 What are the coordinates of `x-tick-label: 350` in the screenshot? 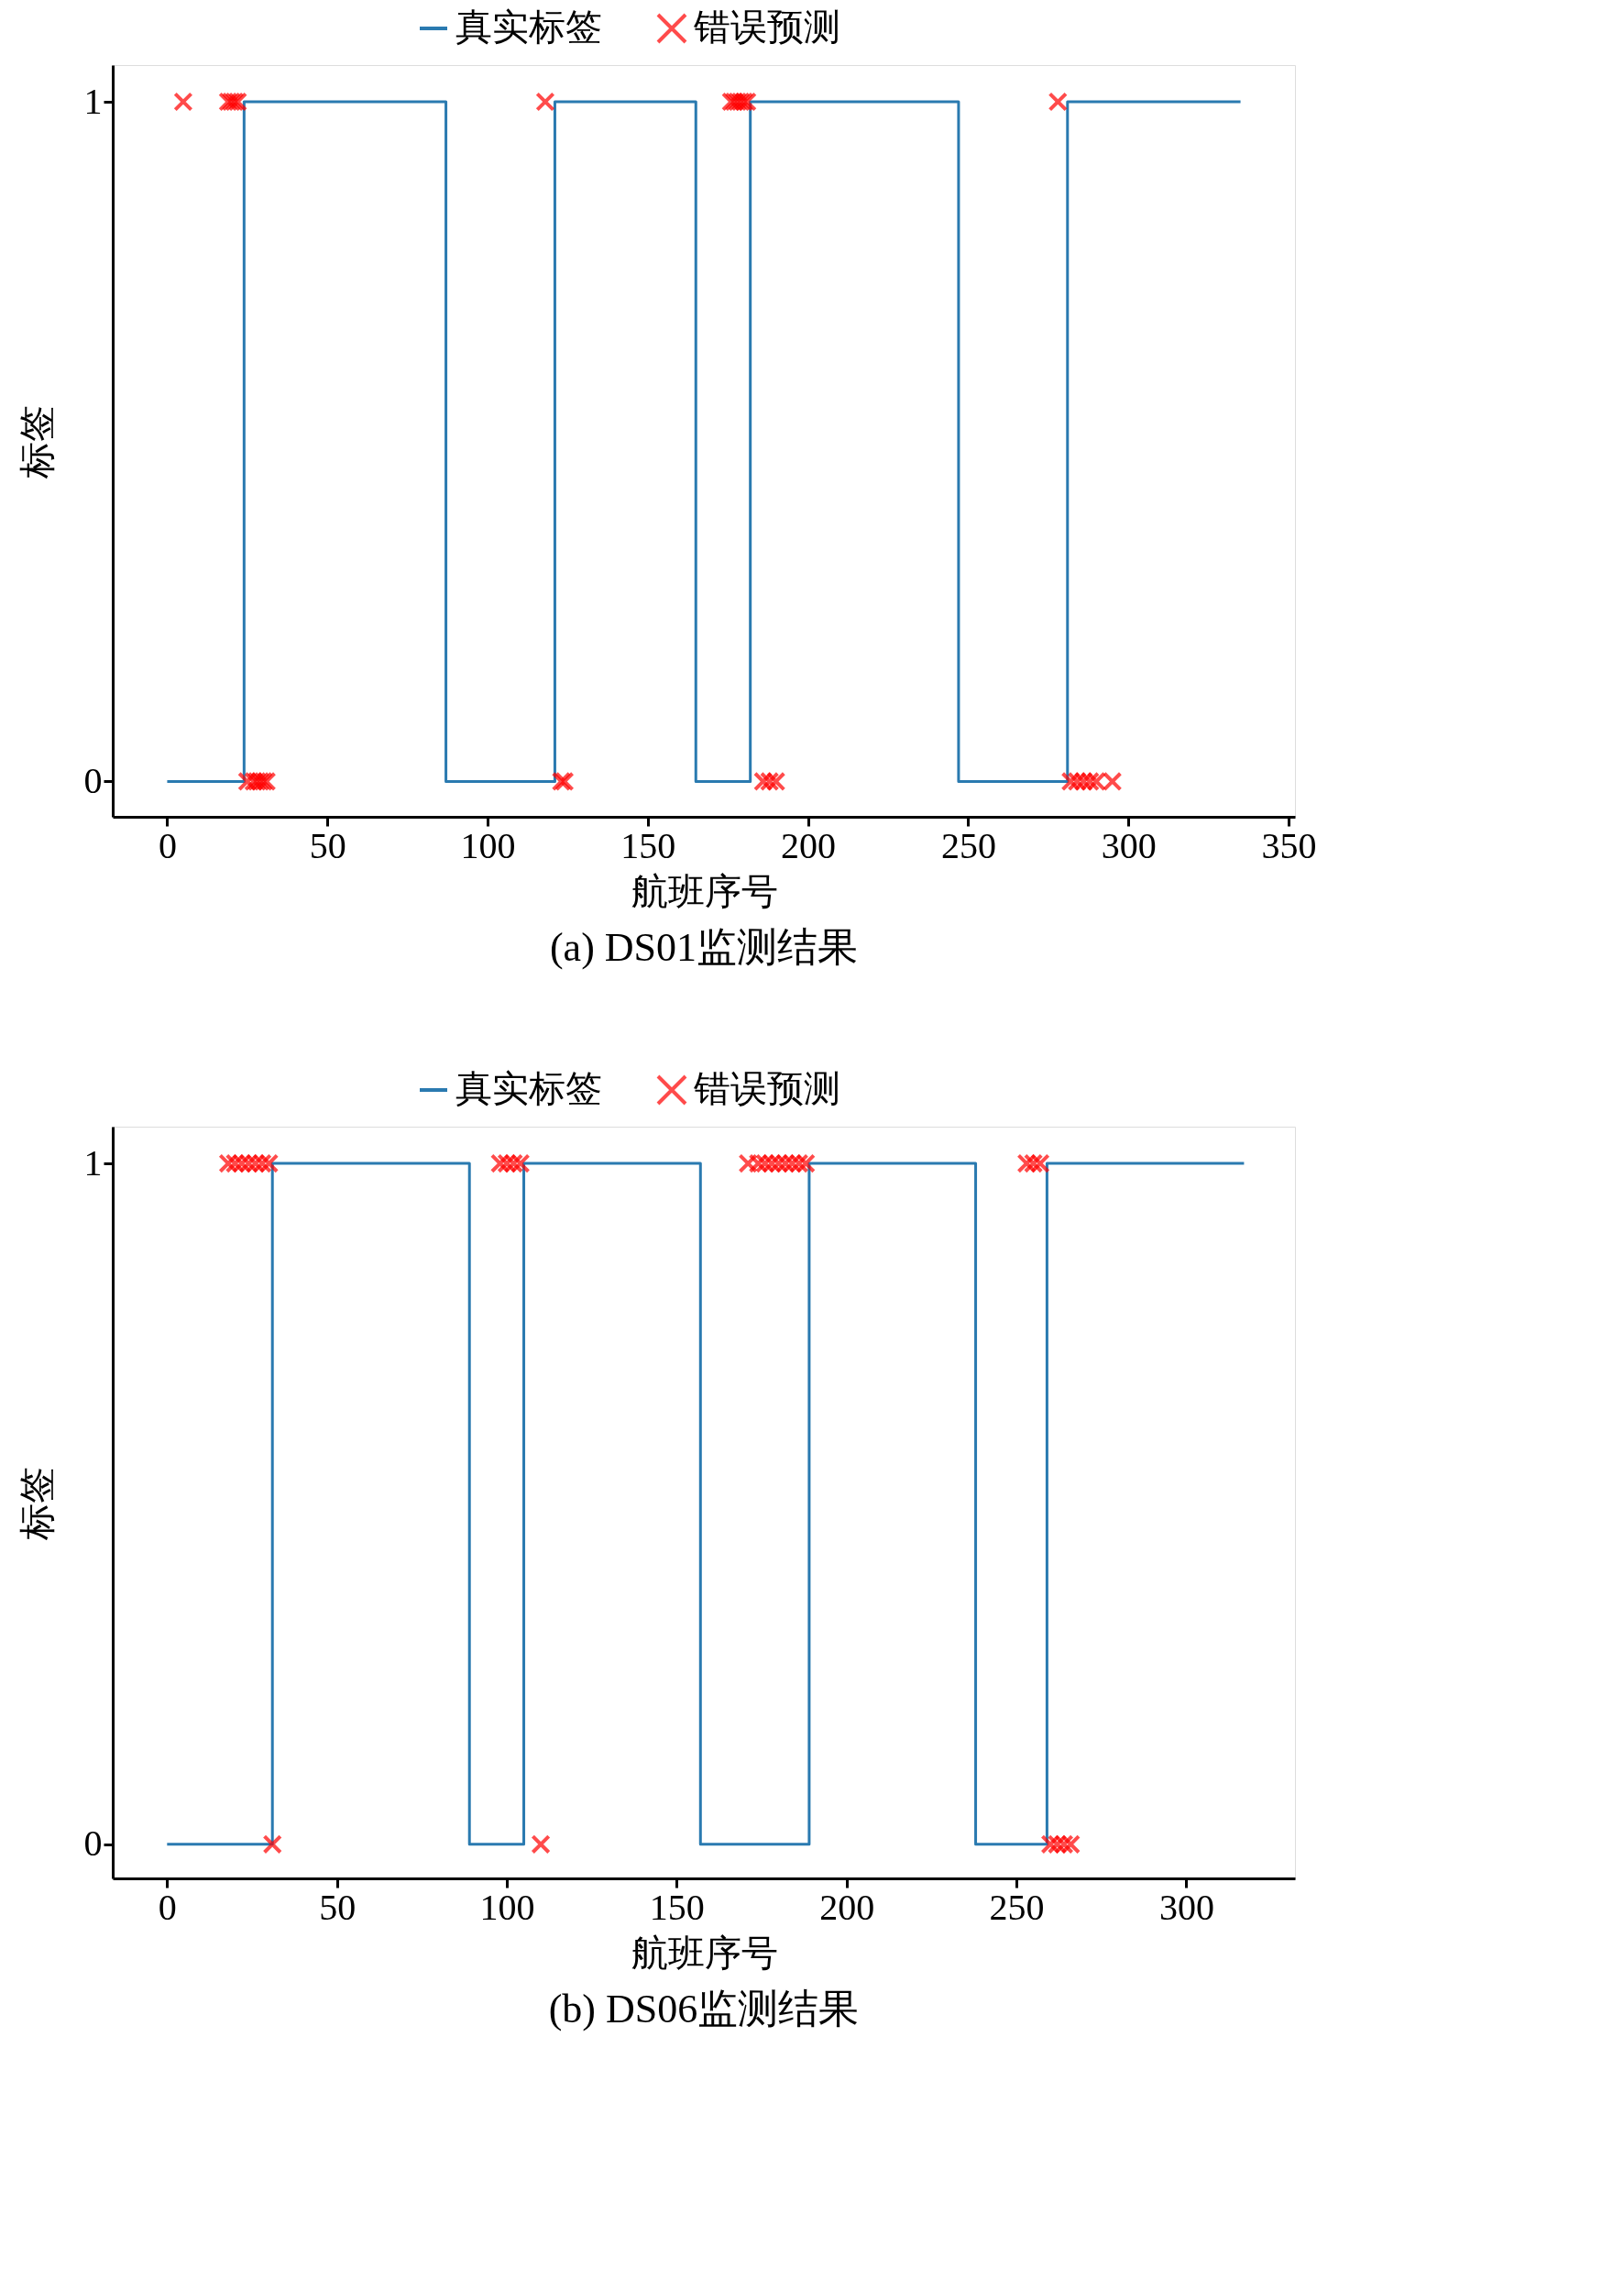 It's located at (1289, 845).